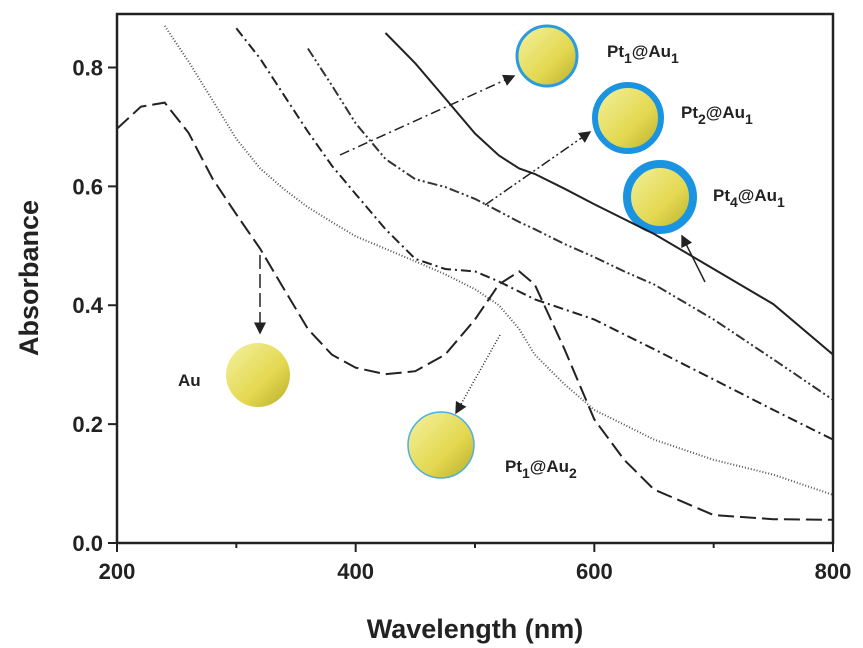 Image resolution: width=863 pixels, height=648 pixels. I want to click on x-tick-label: 800, so click(833, 571).